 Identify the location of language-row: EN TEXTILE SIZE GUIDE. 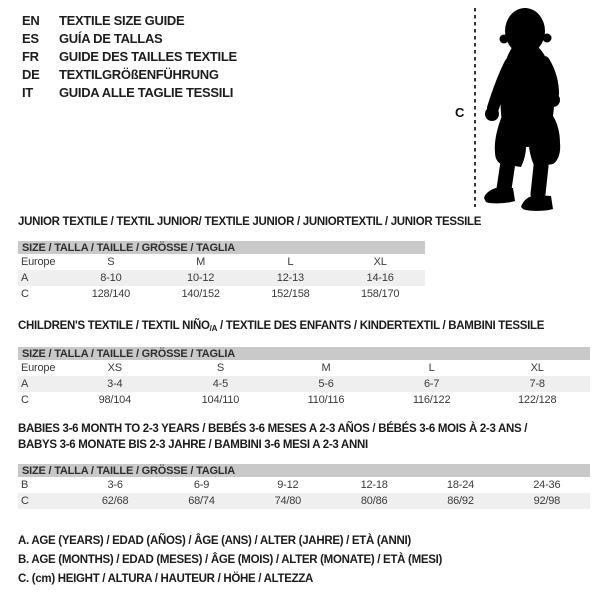
(129, 20).